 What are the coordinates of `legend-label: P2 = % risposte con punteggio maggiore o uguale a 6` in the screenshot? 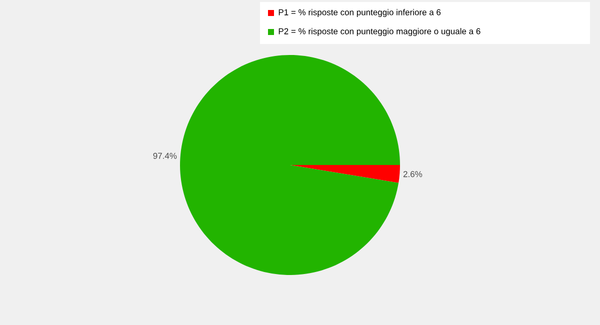 It's located at (379, 32).